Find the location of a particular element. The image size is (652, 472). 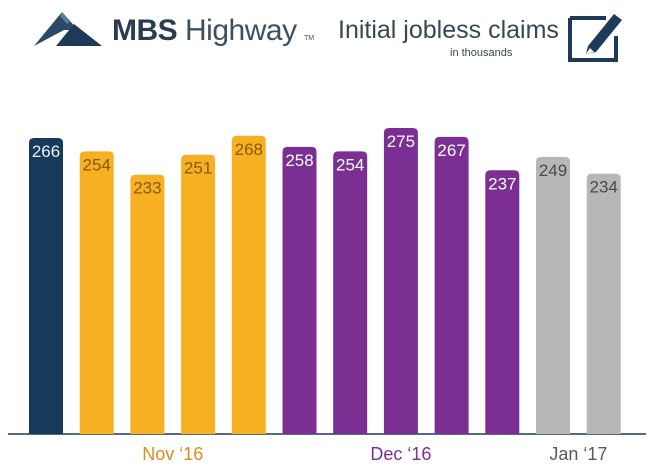

chart-subtitle: in thousands is located at coordinates (481, 53).